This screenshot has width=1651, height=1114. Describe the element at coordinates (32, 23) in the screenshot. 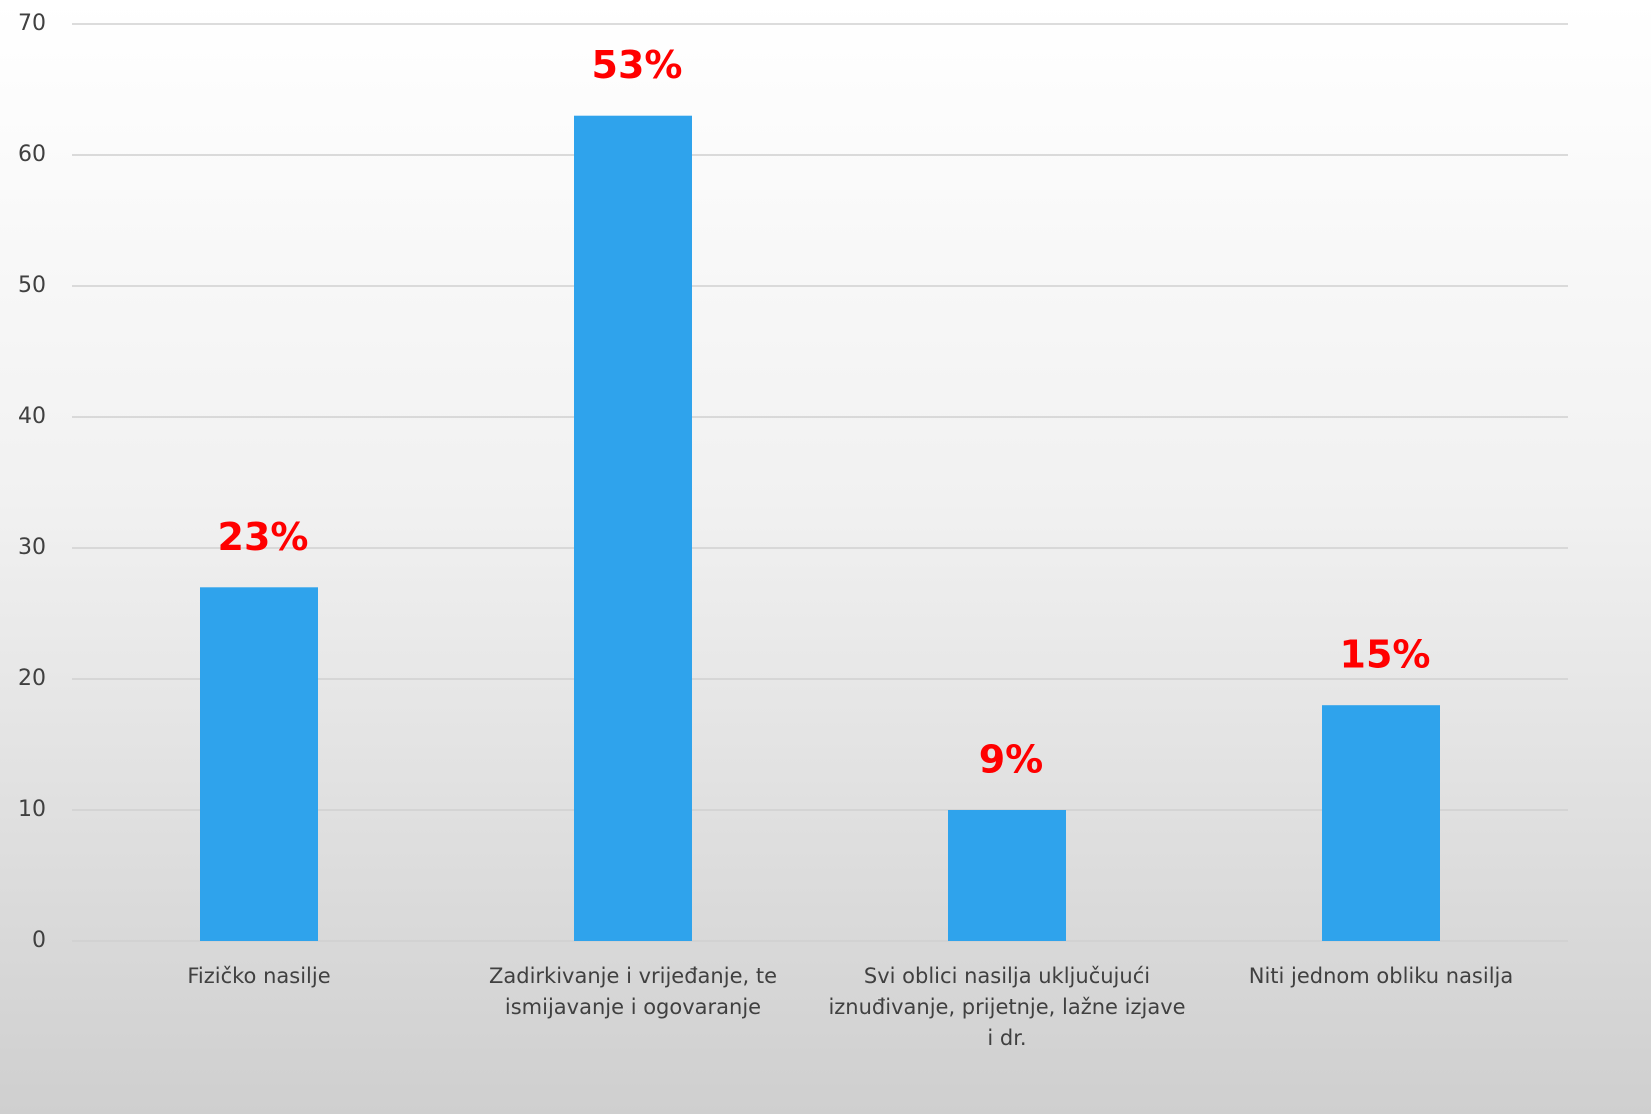

I see `y-tick-label: 70` at that location.